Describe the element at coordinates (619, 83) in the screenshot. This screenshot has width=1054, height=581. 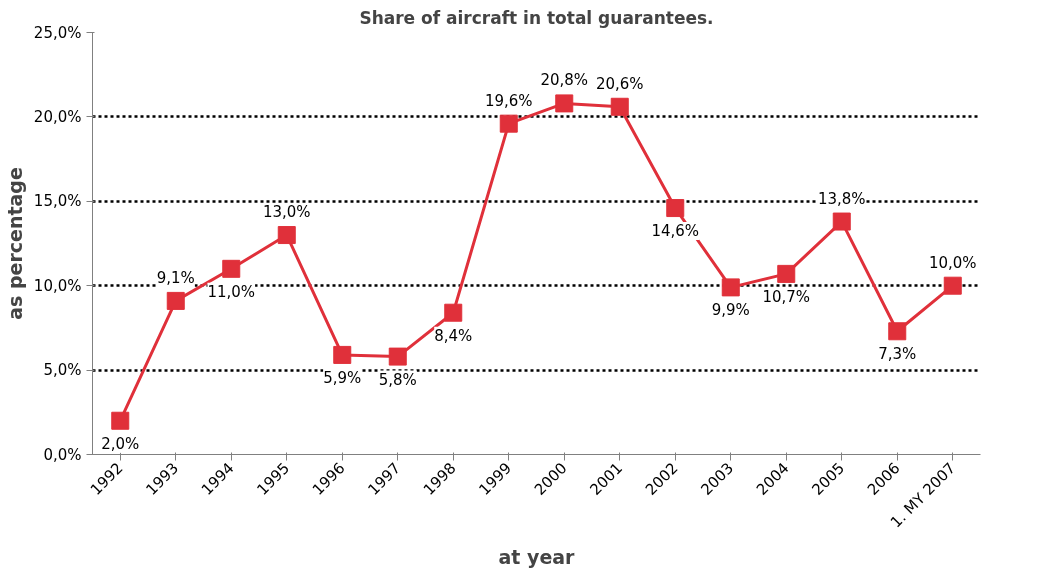
I see `data-label: 20,6%` at that location.